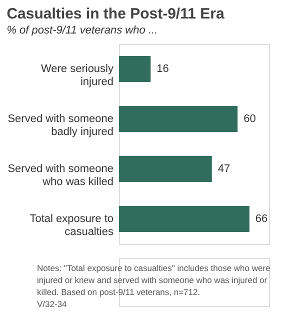 This screenshot has width=290, height=329. I want to click on data-label: 16, so click(162, 69).